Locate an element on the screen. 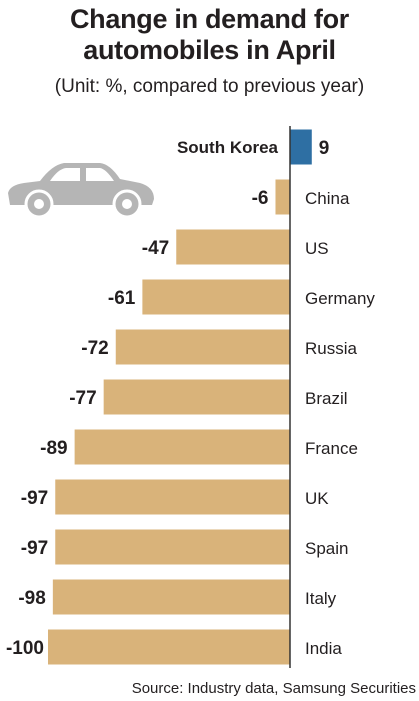 The image size is (419, 701). value-label-us: -47 is located at coordinates (155, 248).